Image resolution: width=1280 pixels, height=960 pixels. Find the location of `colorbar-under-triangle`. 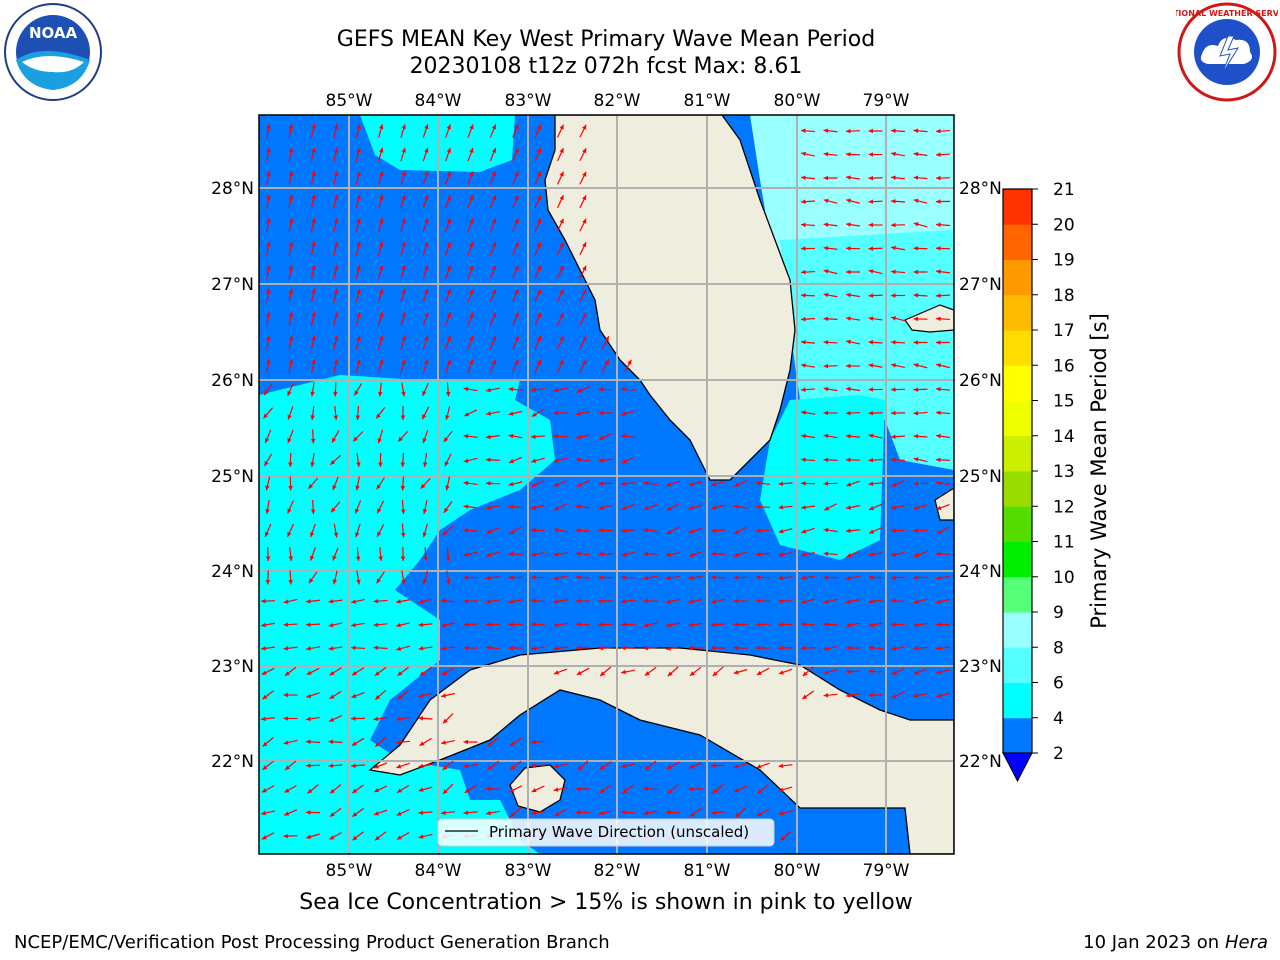

colorbar-under-triangle is located at coordinates (1017, 767).